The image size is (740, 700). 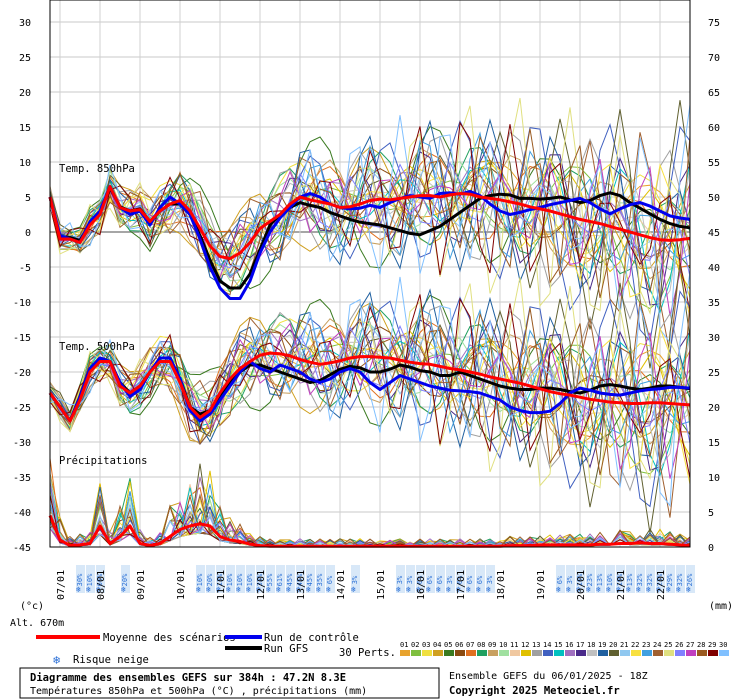 I want to click on date-label: 20/01, so click(x=581, y=585).